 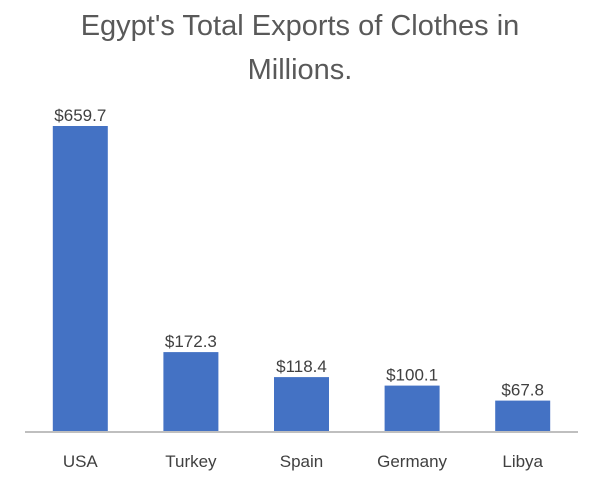 I want to click on bar-libya, so click(x=523, y=416).